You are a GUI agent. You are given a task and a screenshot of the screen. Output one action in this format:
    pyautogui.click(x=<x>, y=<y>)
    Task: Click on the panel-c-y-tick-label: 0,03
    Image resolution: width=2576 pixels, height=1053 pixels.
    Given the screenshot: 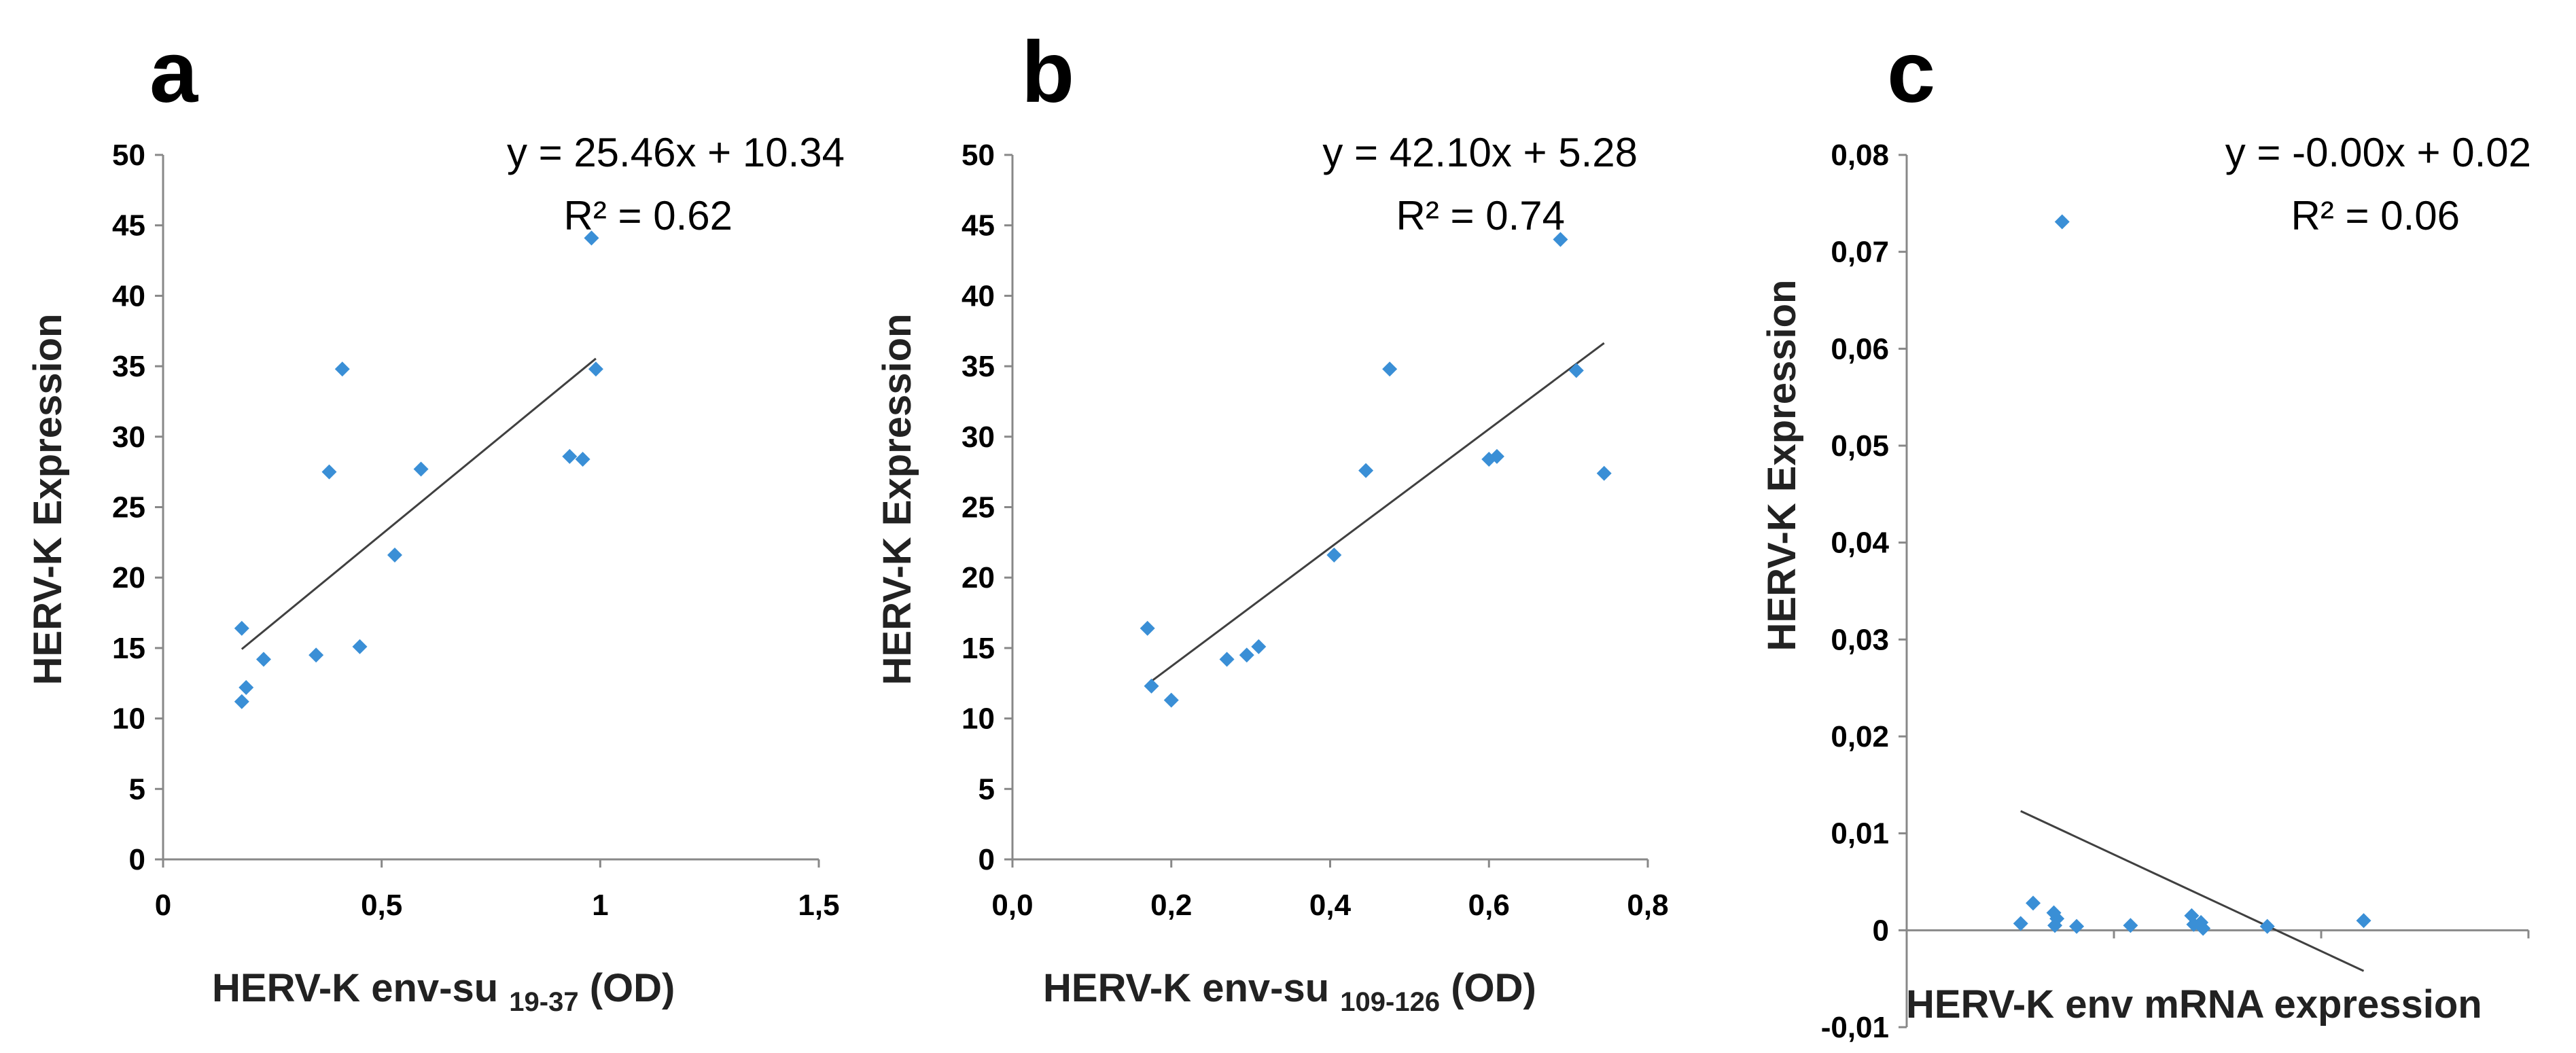 What is the action you would take?
    pyautogui.click(x=1860, y=639)
    